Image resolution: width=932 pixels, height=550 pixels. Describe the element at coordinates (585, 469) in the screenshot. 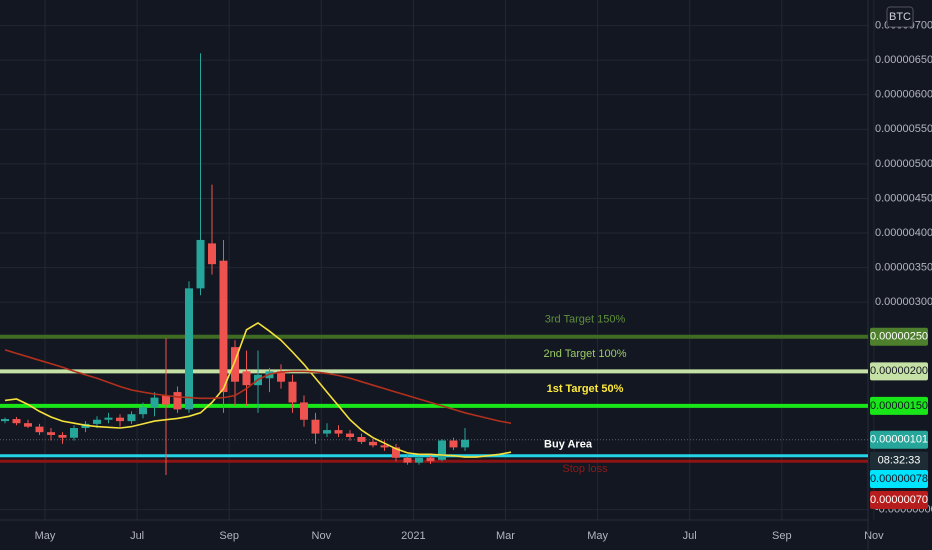

I see `level-label: Stop loss` at that location.